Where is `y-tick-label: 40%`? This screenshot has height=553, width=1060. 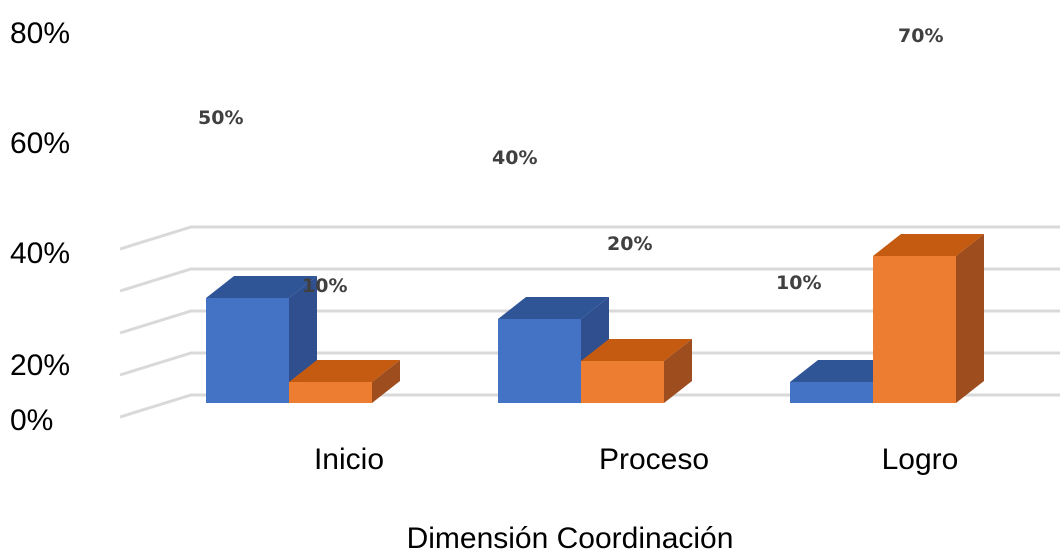 y-tick-label: 40% is located at coordinates (40, 253).